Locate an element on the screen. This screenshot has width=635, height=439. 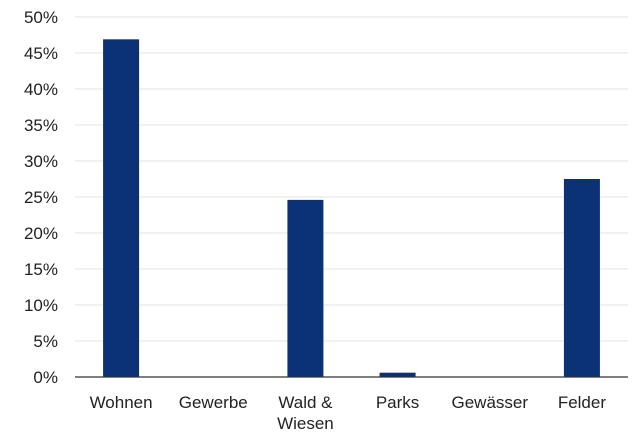
y-axis-tick-labels: 0% 5% 10% 15% 20% 25% 30% 35% 40% 45% 50% is located at coordinates (41, 197).